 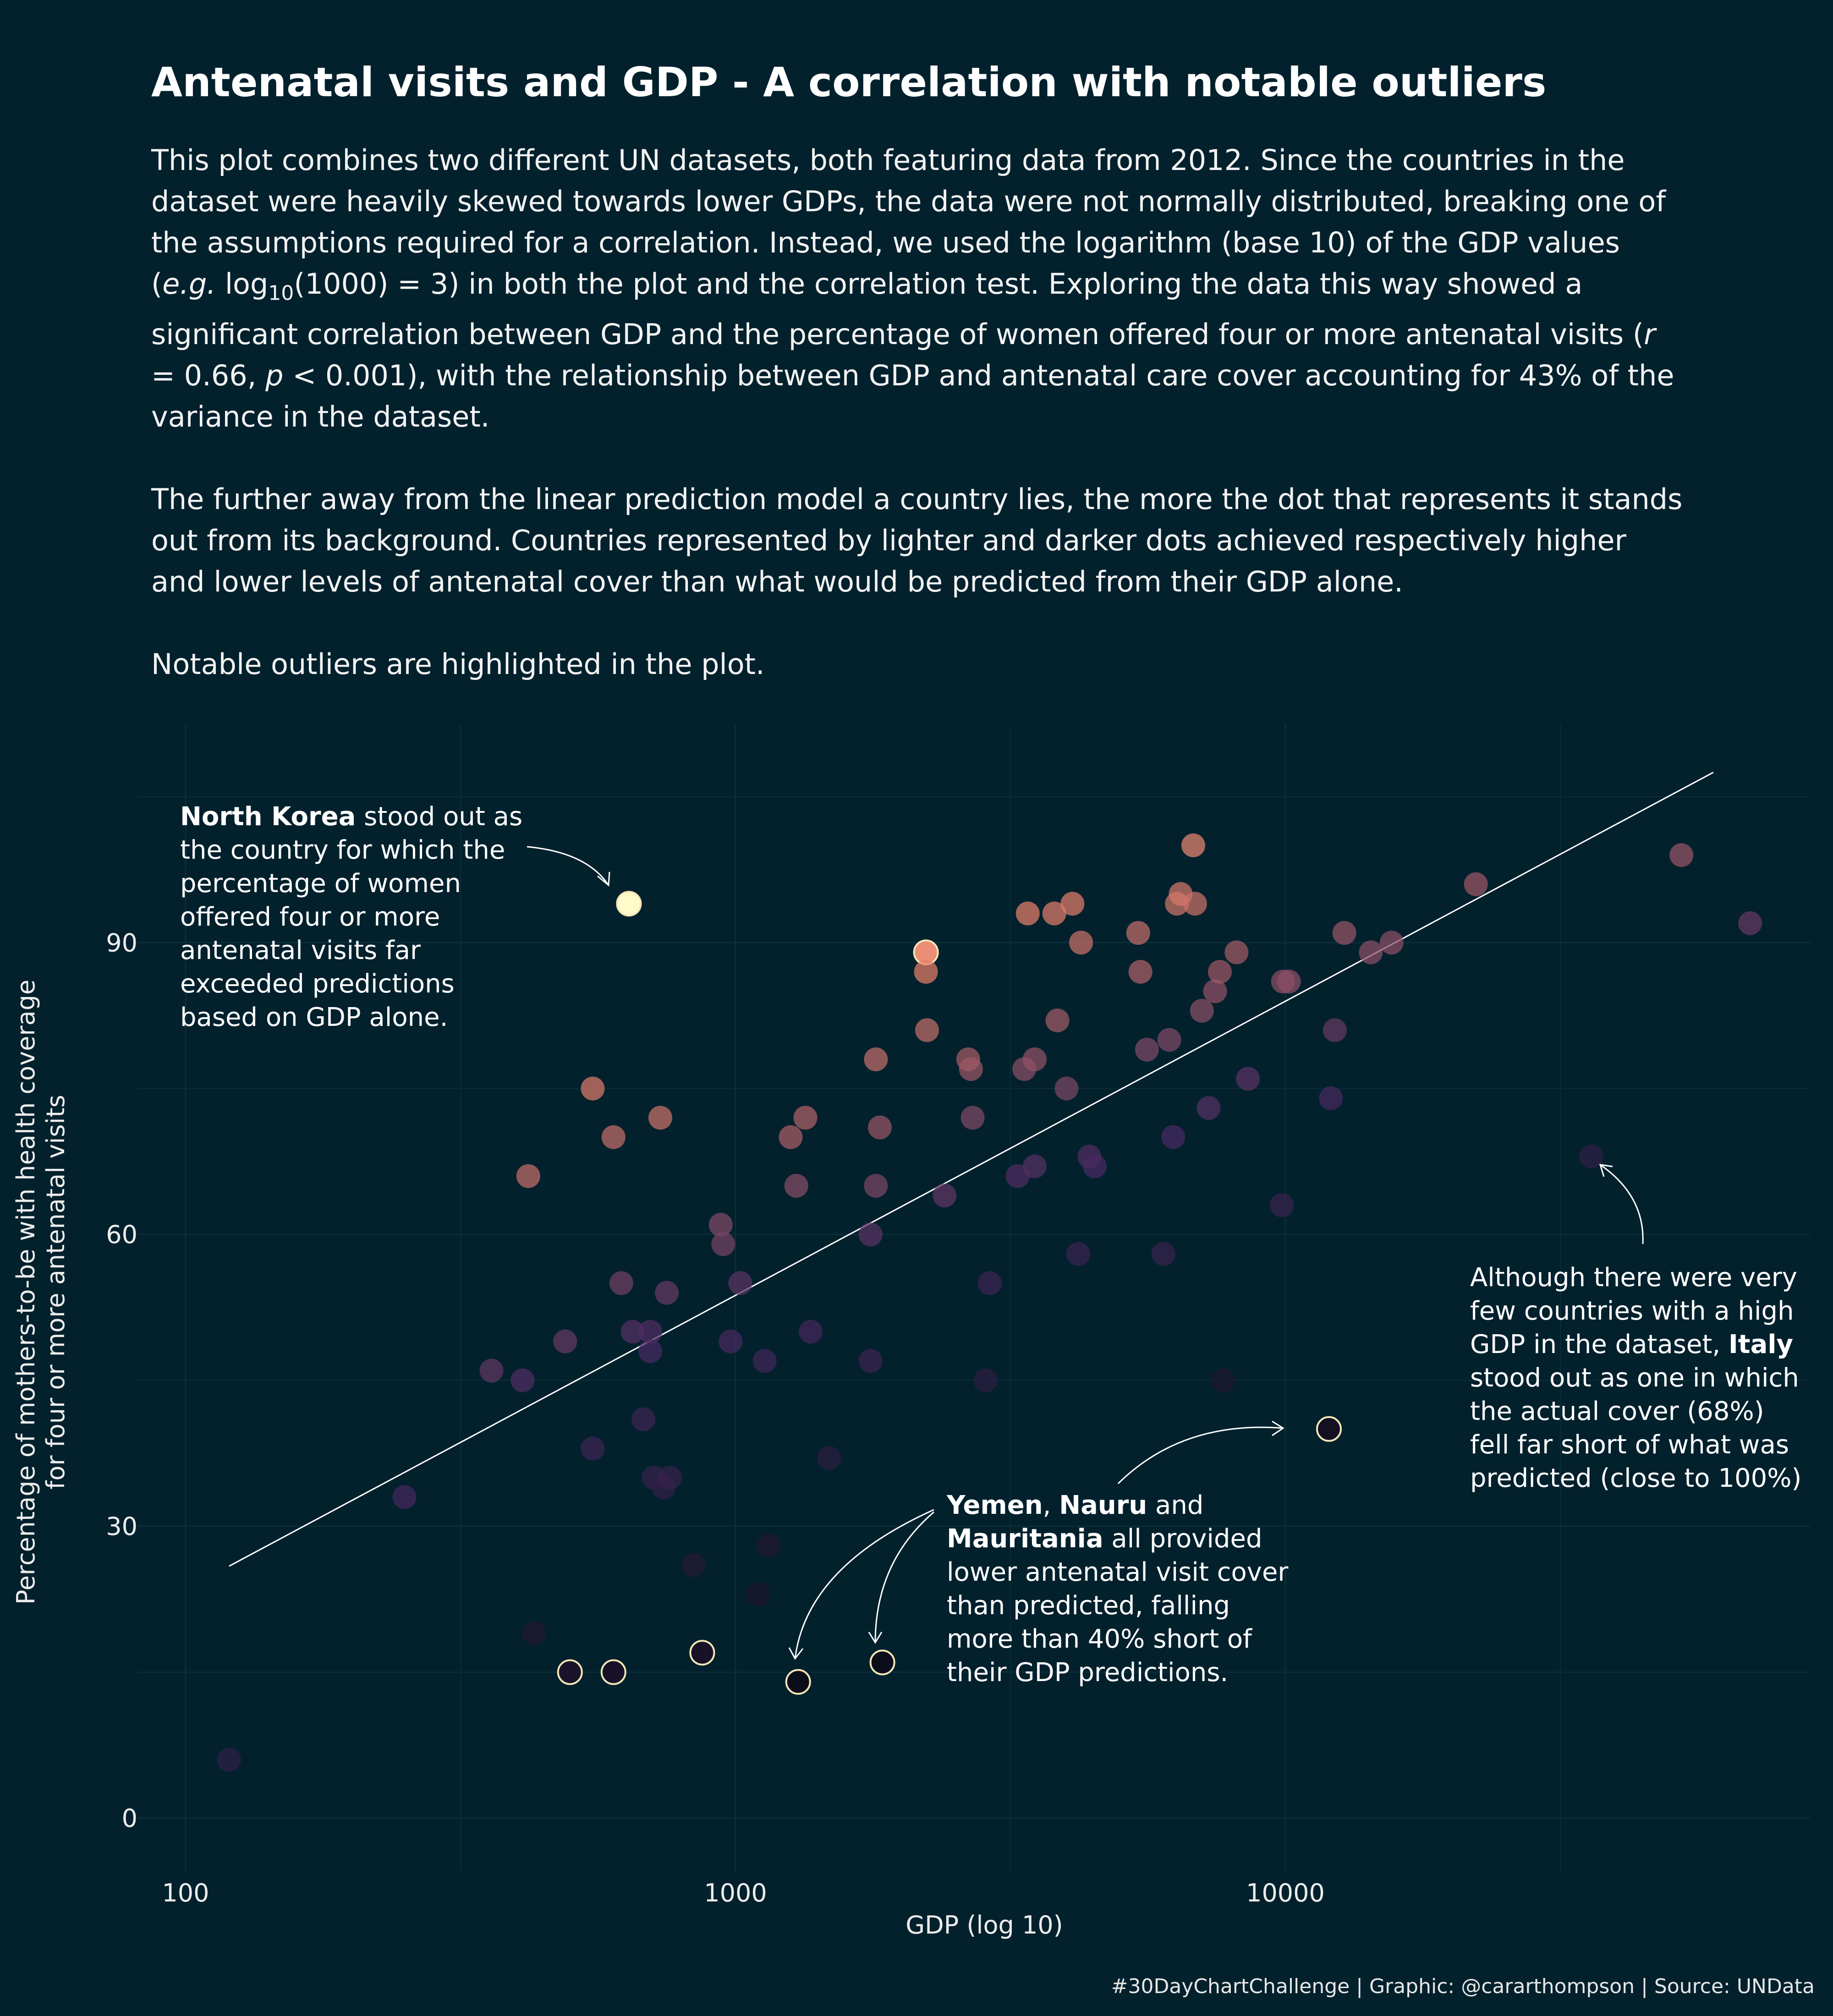 What do you see at coordinates (1278, 1428) in the screenshot?
I see `mauritania-arrowhead` at bounding box center [1278, 1428].